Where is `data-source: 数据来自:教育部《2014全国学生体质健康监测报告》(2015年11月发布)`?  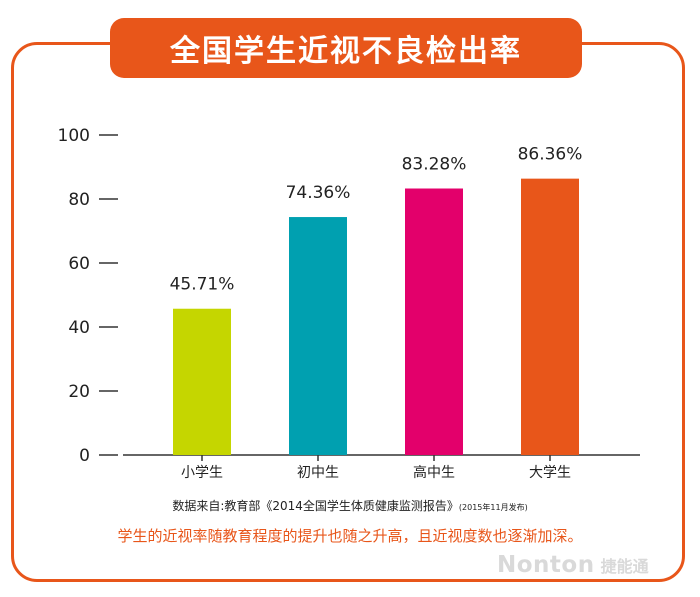
data-source: 数据来自:教育部《2014全国学生体质健康监测报告》(2015年11月发布) is located at coordinates (350, 505).